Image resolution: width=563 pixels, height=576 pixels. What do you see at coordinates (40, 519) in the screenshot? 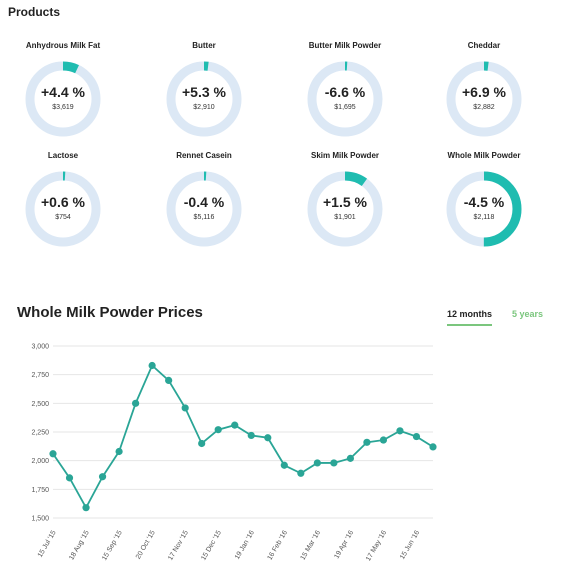
I see `y-tick-label: 1,500` at bounding box center [40, 519].